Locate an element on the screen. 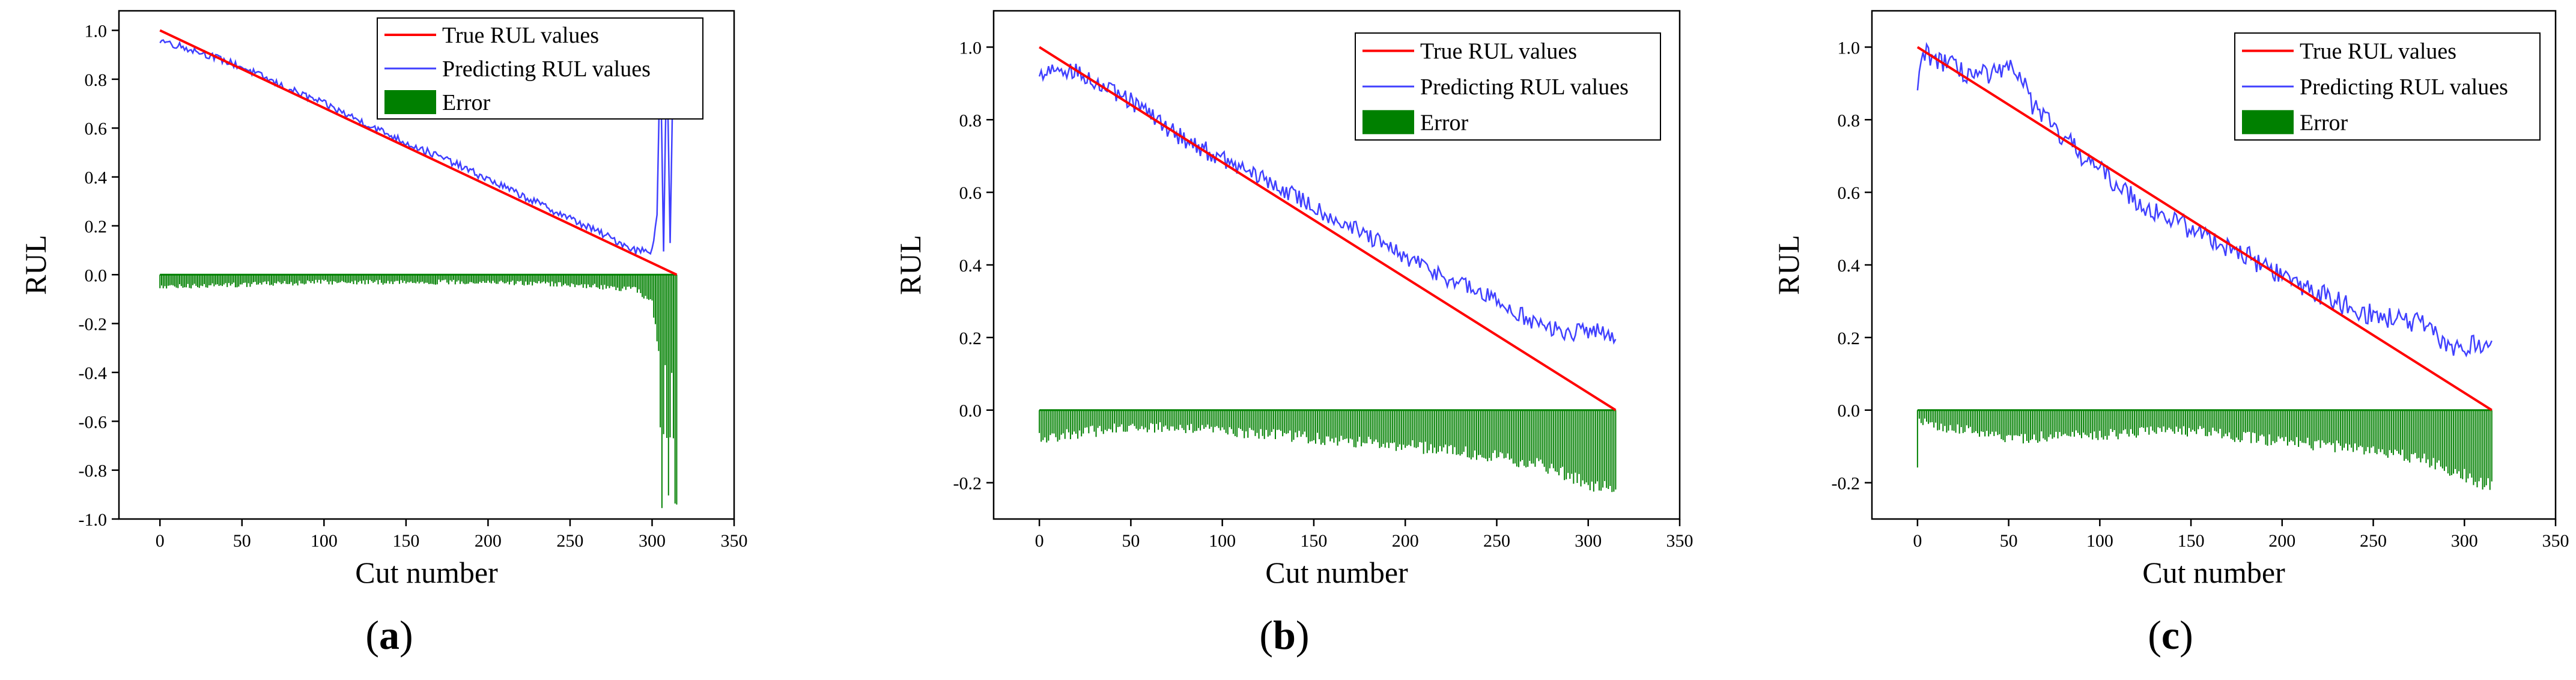  y-tick-label: -0.8 is located at coordinates (94, 471).